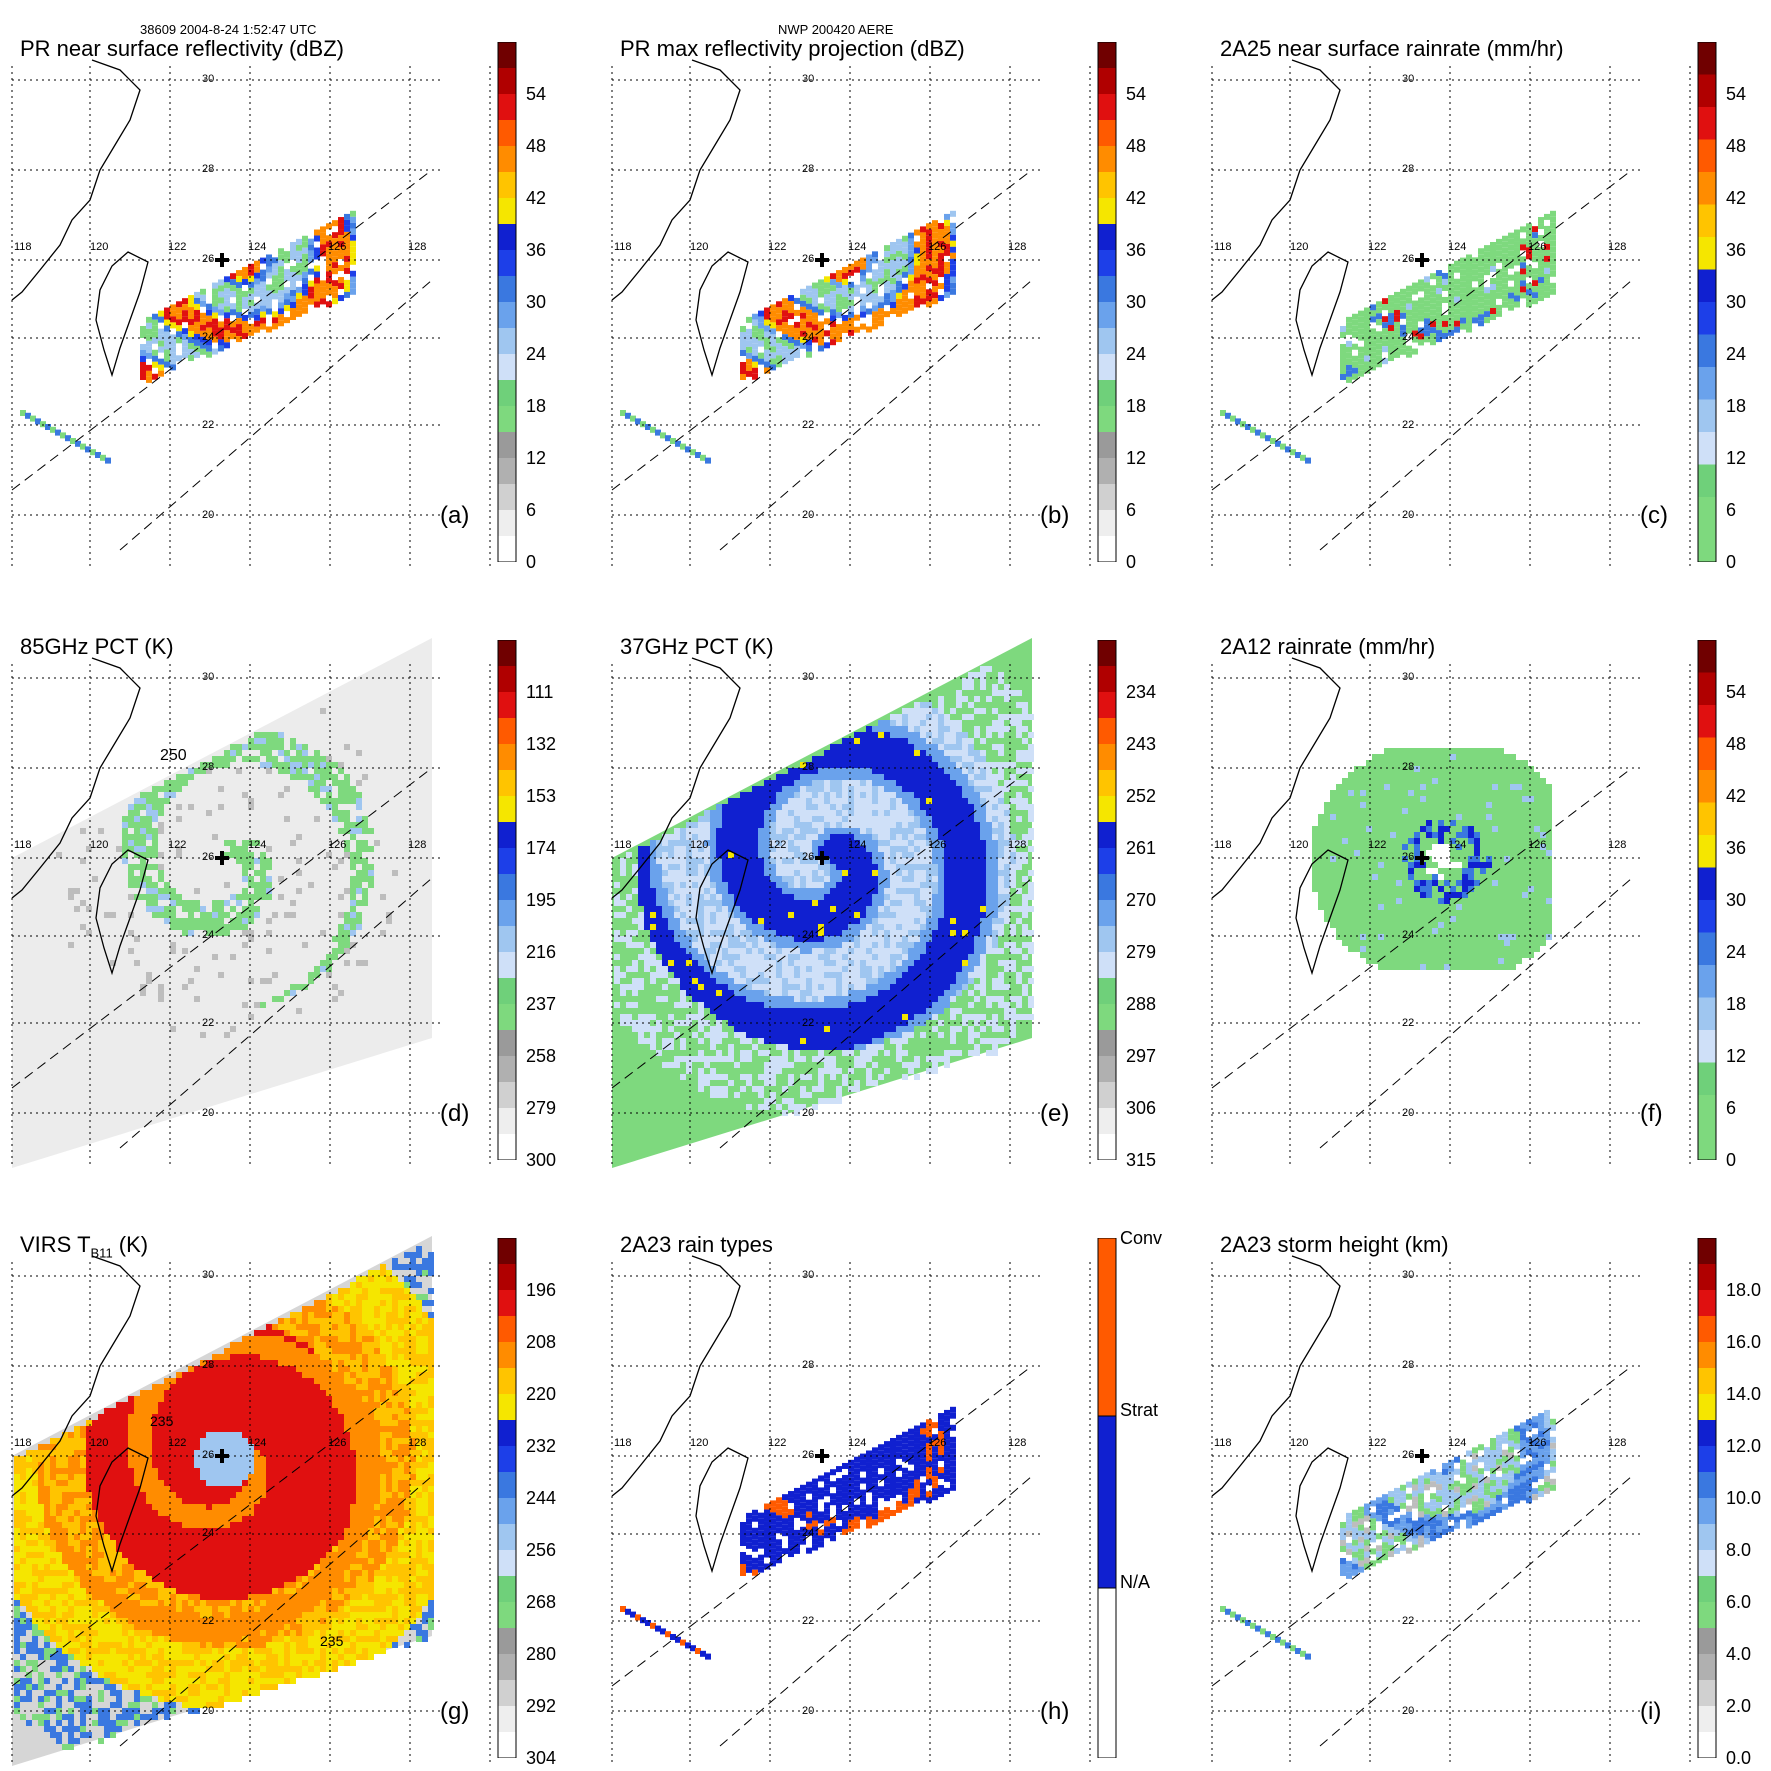 The width and height of the screenshot is (1771, 1771). Describe the element at coordinates (99, 247) in the screenshot. I see `lon-label: 120` at that location.